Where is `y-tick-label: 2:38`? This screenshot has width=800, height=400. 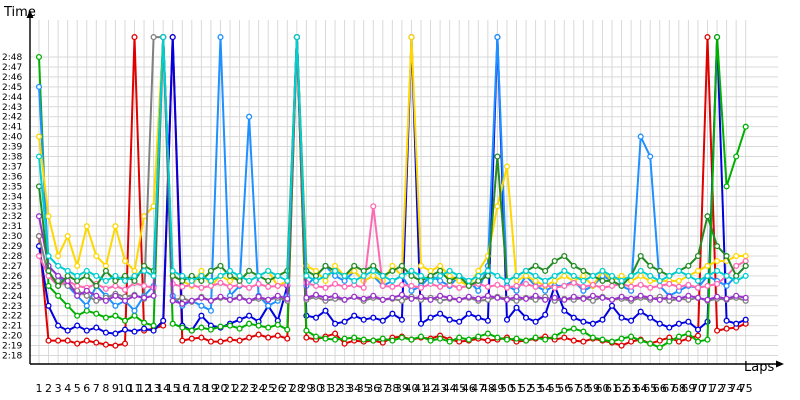
y-tick-label: 2:38 is located at coordinates (12, 158).